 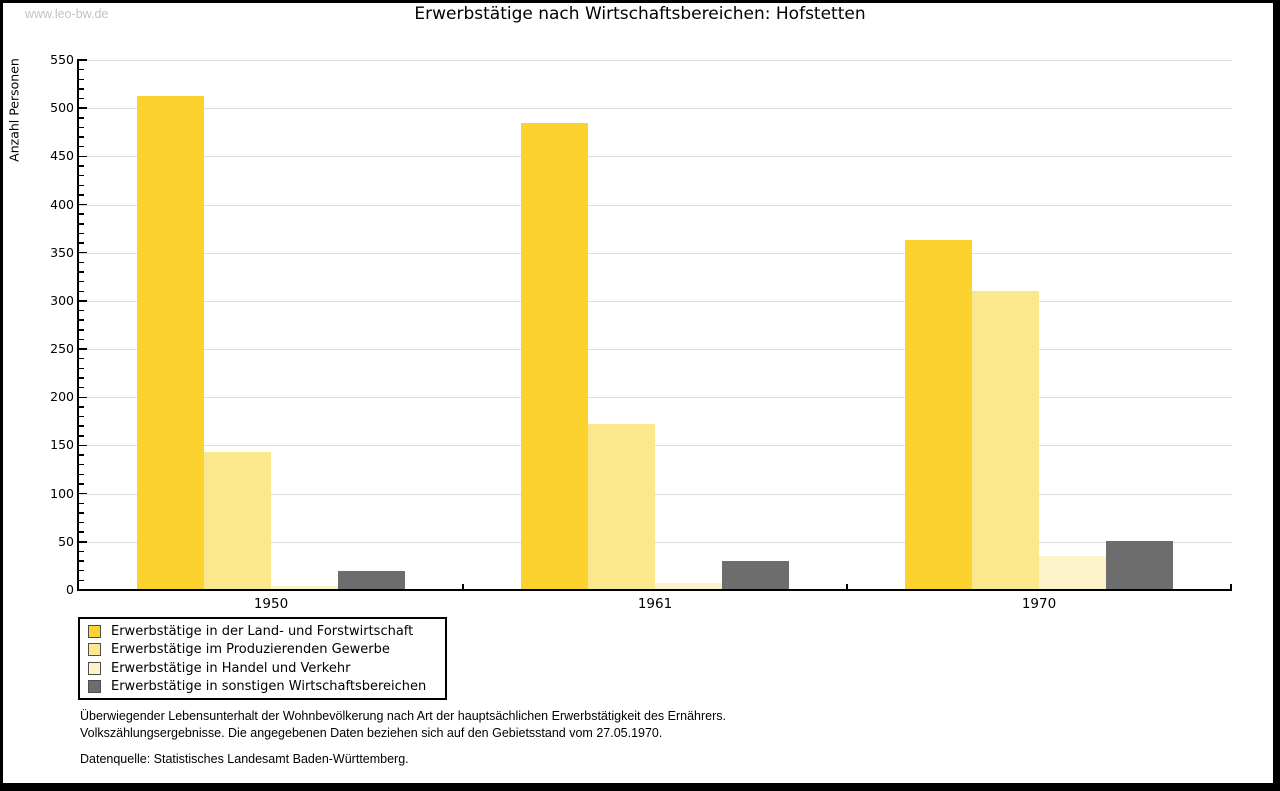 What do you see at coordinates (271, 604) in the screenshot?
I see `x-tick-label-1950: 1950` at bounding box center [271, 604].